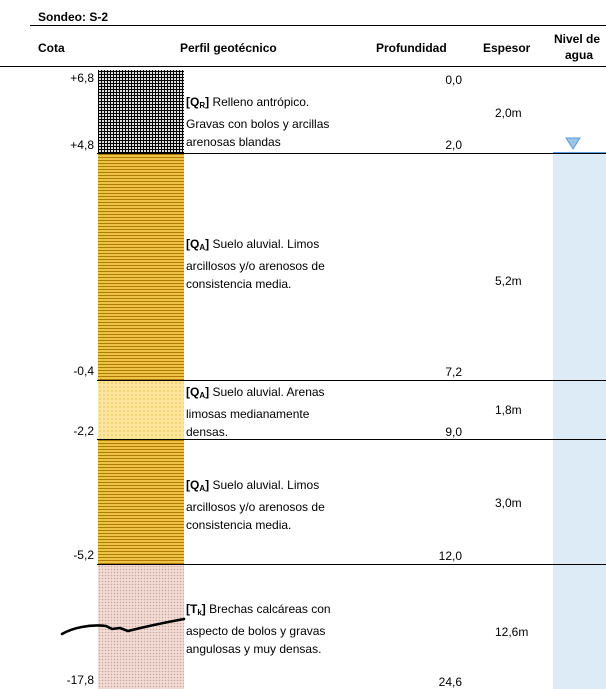 Image resolution: width=606 pixels, height=689 pixels. What do you see at coordinates (450, 556) in the screenshot?
I see `depth-value: 12,0` at bounding box center [450, 556].